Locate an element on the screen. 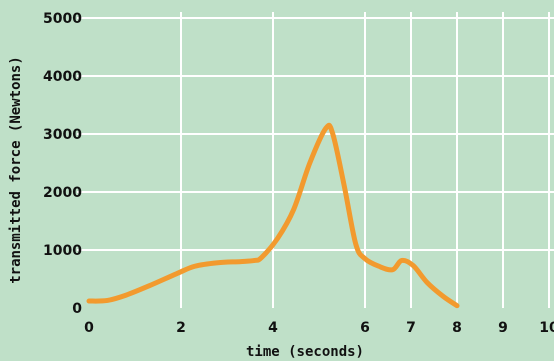 The height and width of the screenshot is (361, 554). x-axis-label: time (seconds) is located at coordinates (305, 352).